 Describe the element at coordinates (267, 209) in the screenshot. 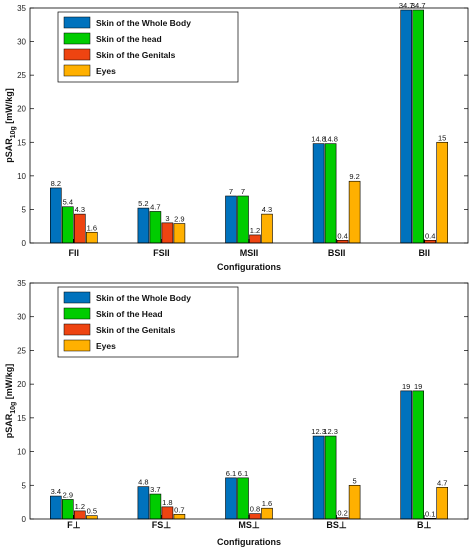

I see `data-label-4-3: 4.3` at that location.